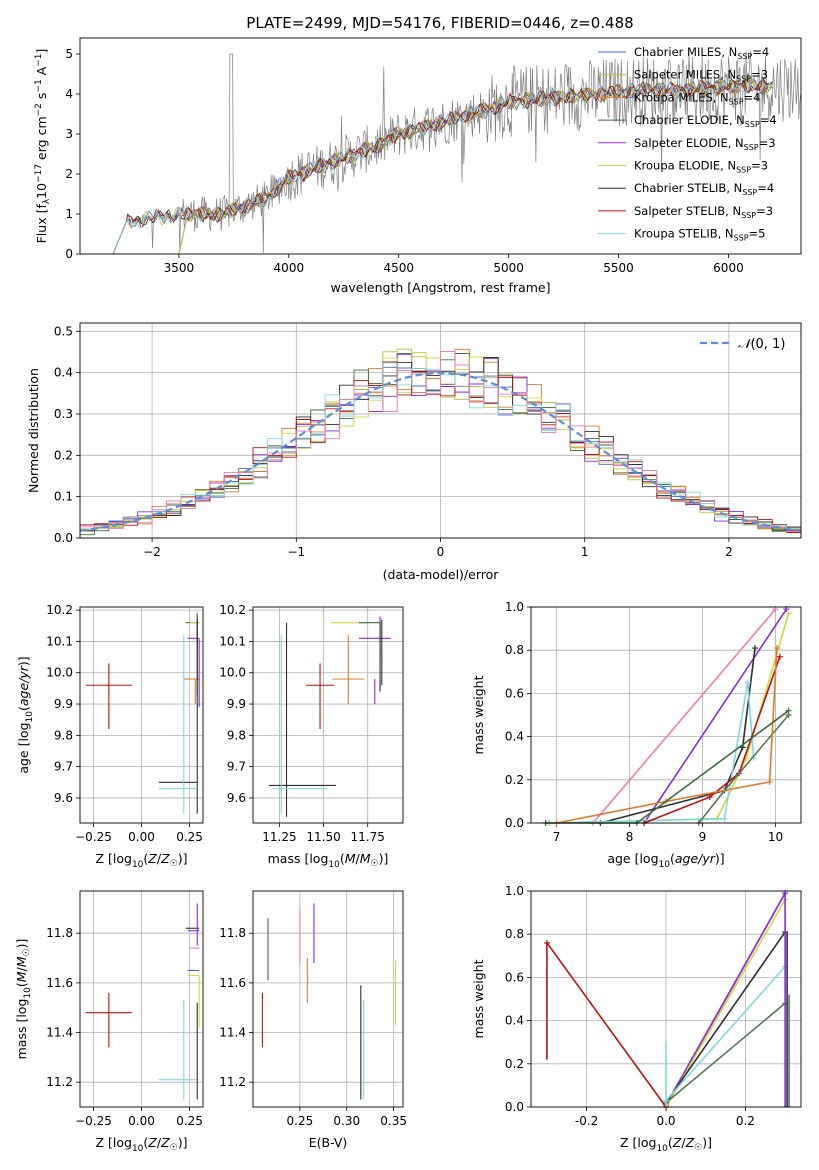 The image size is (819, 1170). Describe the element at coordinates (69, 174) in the screenshot. I see `y-tick-label: 2` at that location.